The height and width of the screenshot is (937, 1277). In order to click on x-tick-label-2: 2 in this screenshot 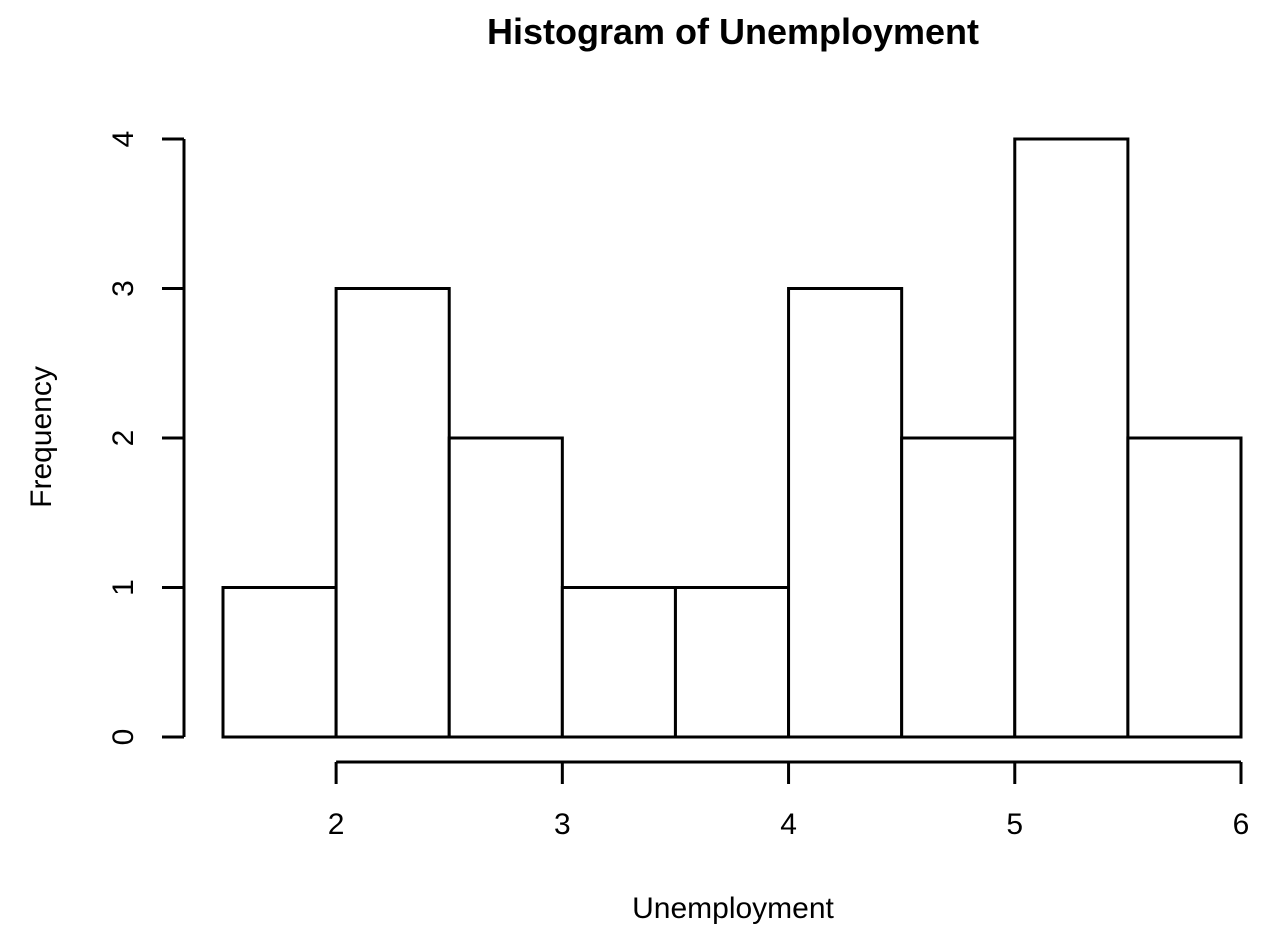, I will do `click(336, 824)`.